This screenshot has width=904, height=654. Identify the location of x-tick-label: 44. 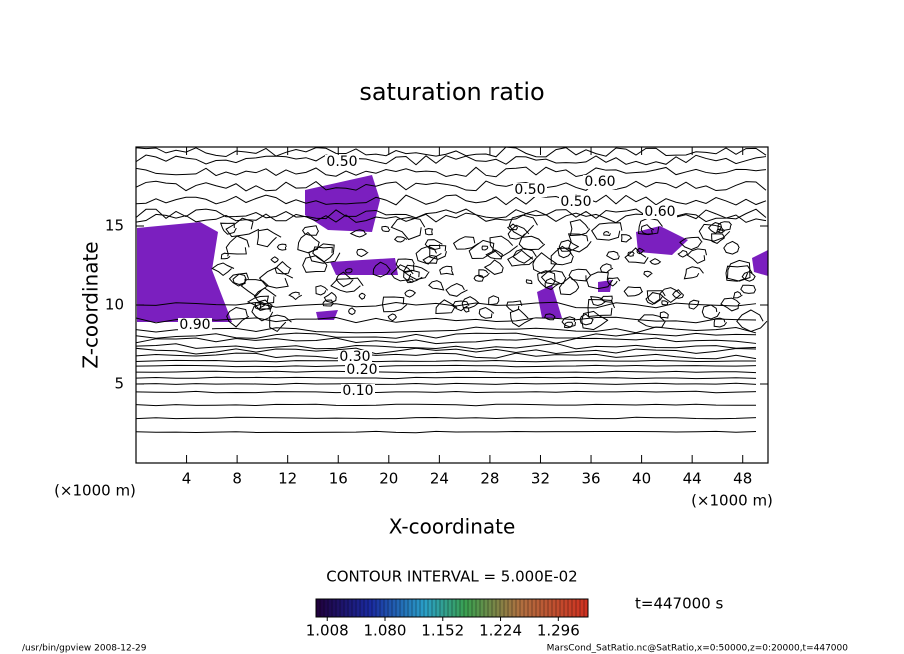
(692, 479).